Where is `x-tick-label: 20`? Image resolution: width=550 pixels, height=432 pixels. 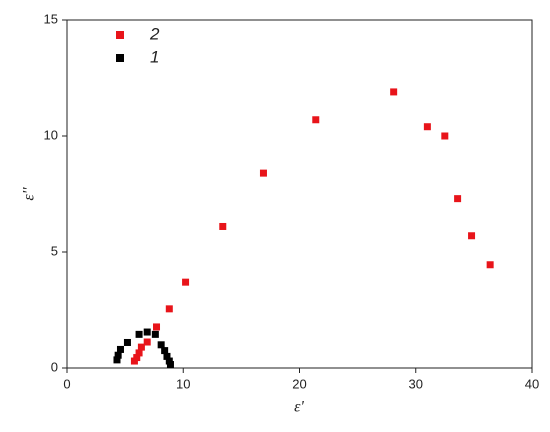 x-tick-label: 20 is located at coordinates (299, 383).